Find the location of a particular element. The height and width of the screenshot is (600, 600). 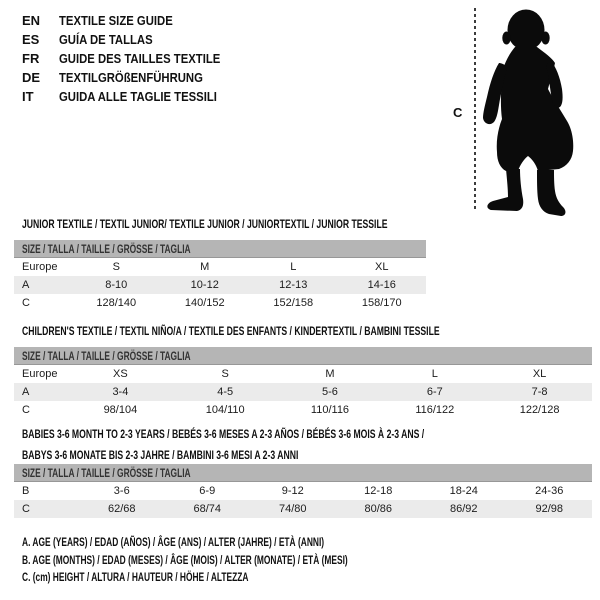

table-cell: 104/110 is located at coordinates (225, 410).